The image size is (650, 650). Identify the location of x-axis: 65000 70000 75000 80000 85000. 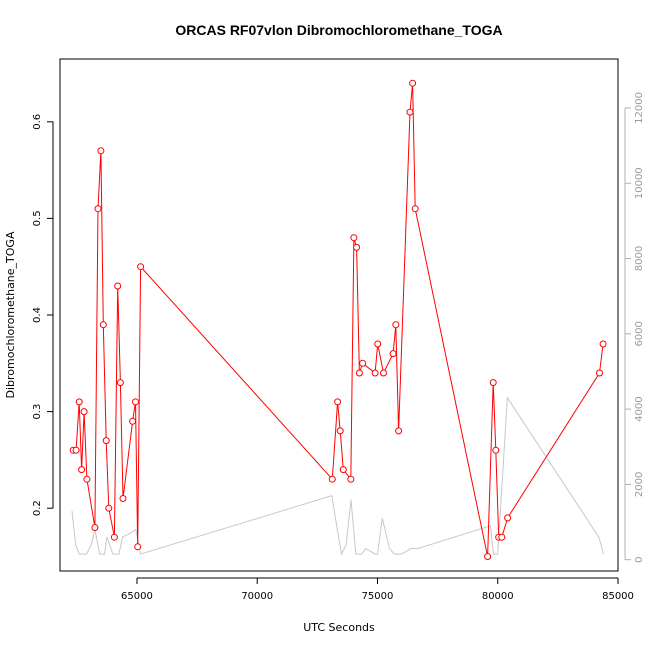
(377, 589).